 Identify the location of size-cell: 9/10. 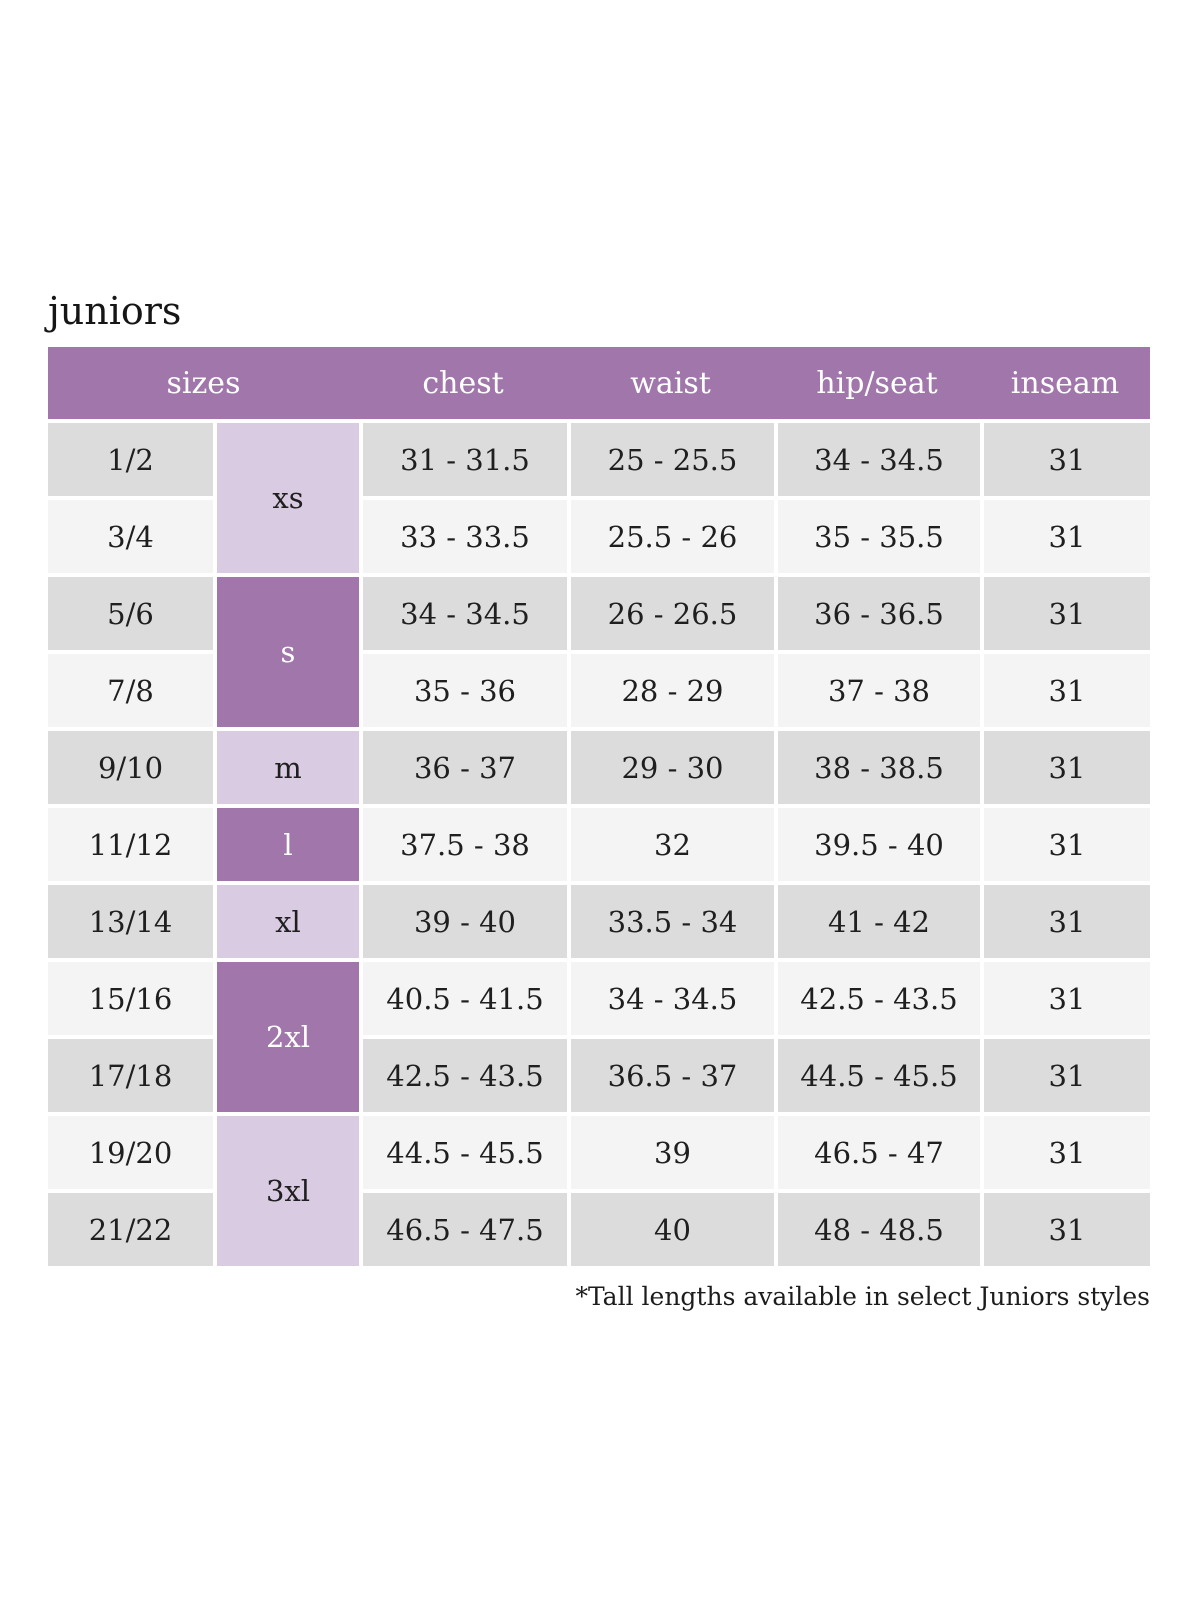
(130, 768).